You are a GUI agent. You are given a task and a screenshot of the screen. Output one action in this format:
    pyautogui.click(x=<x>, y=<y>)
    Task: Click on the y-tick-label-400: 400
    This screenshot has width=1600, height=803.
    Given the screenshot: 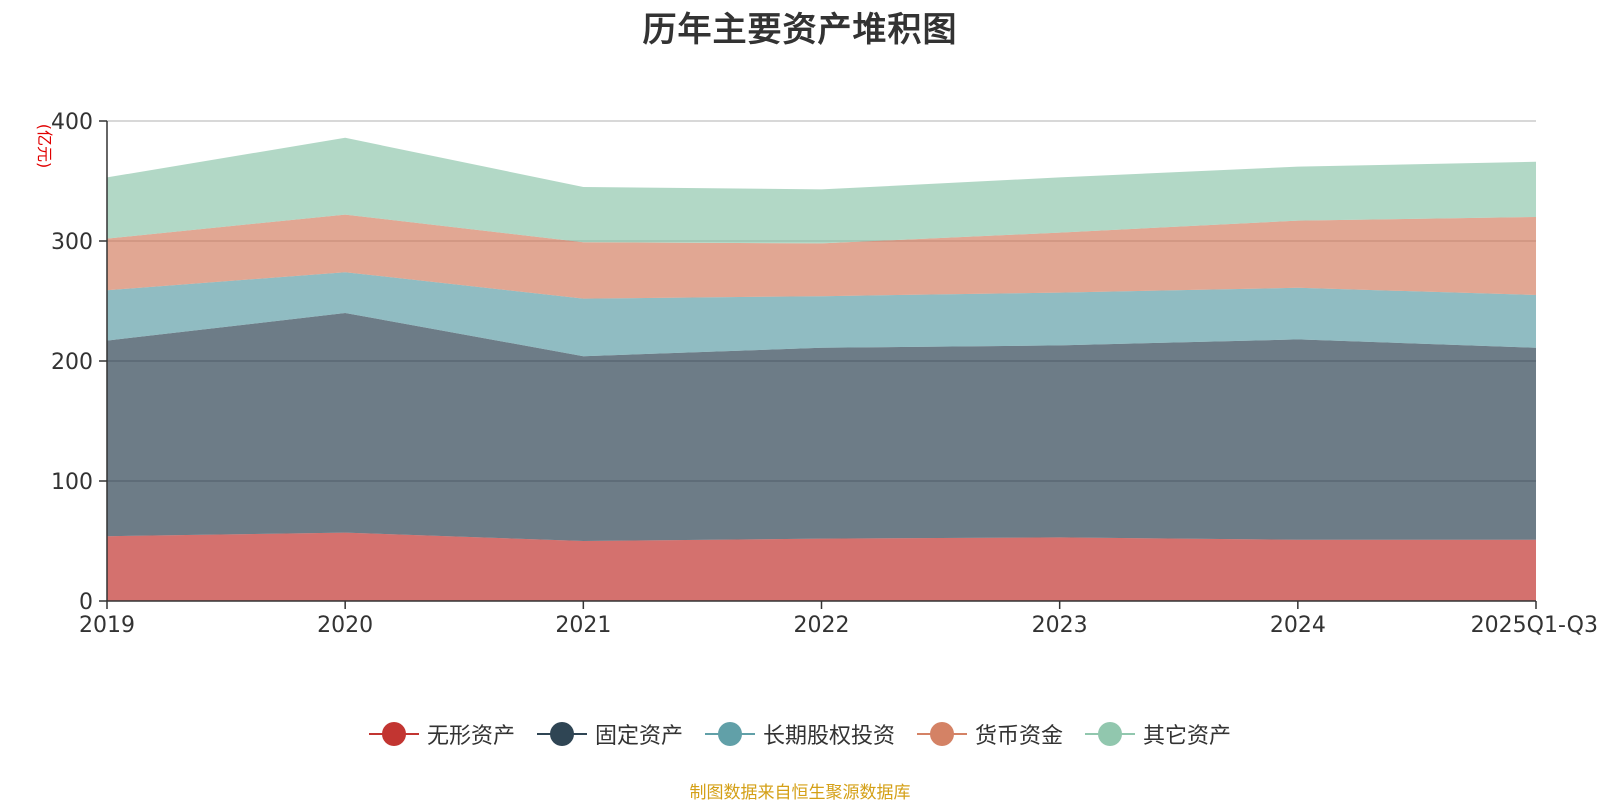 What is the action you would take?
    pyautogui.click(x=72, y=122)
    